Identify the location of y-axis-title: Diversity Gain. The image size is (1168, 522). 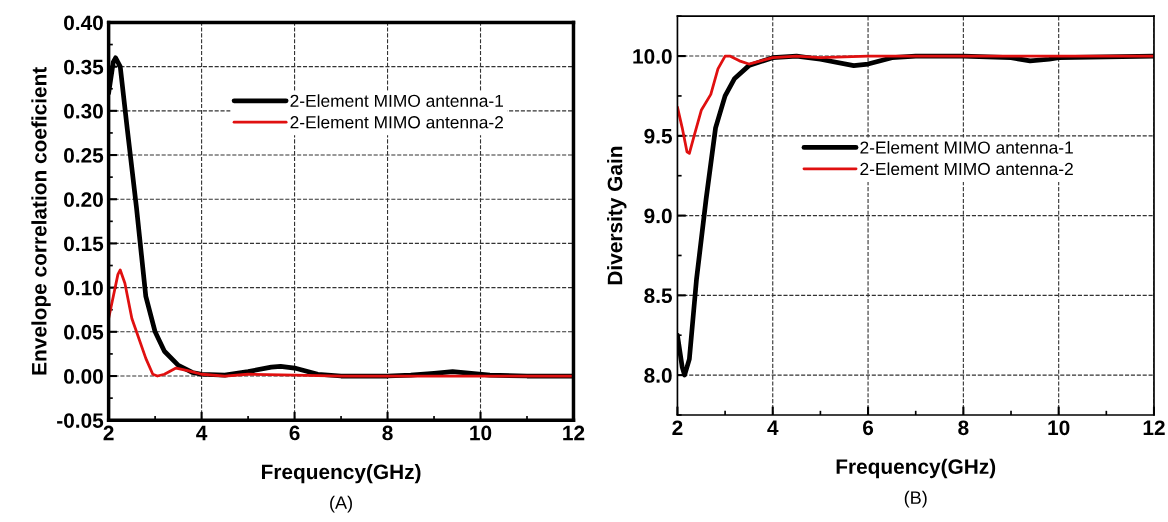
(617, 215).